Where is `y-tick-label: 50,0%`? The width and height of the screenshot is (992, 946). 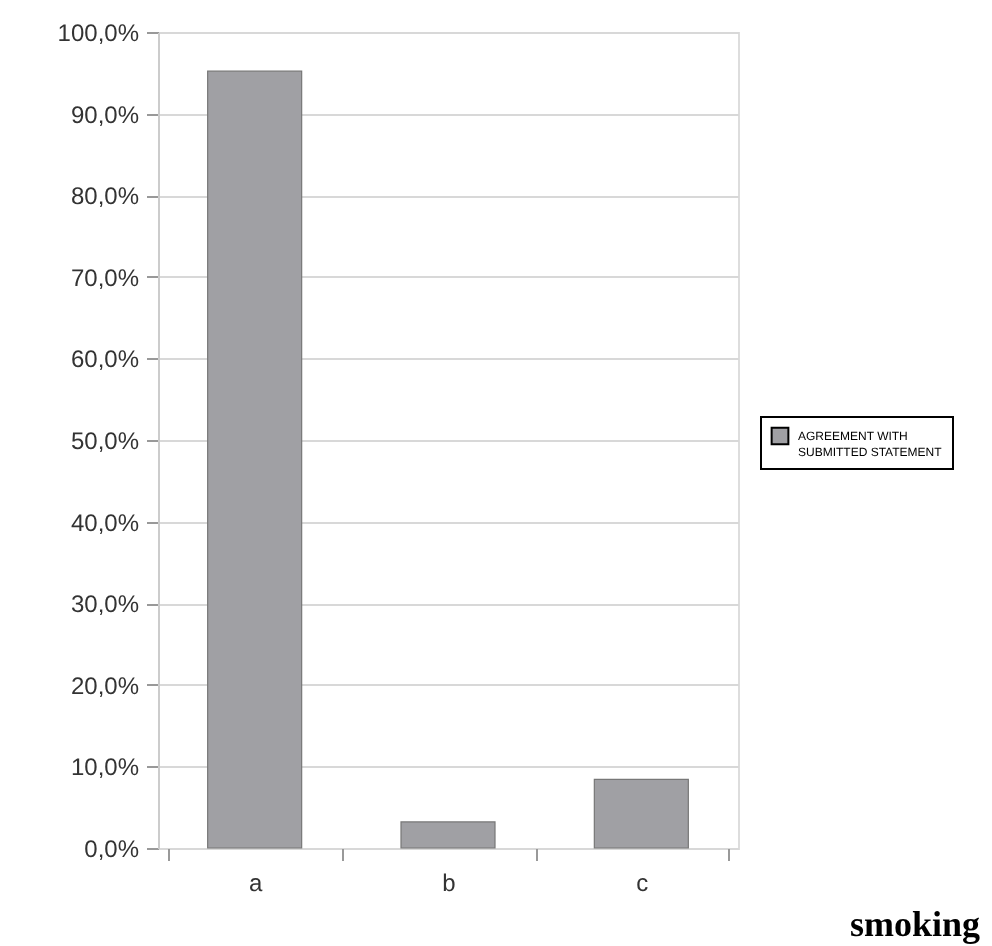
y-tick-label: 50,0% is located at coordinates (105, 441).